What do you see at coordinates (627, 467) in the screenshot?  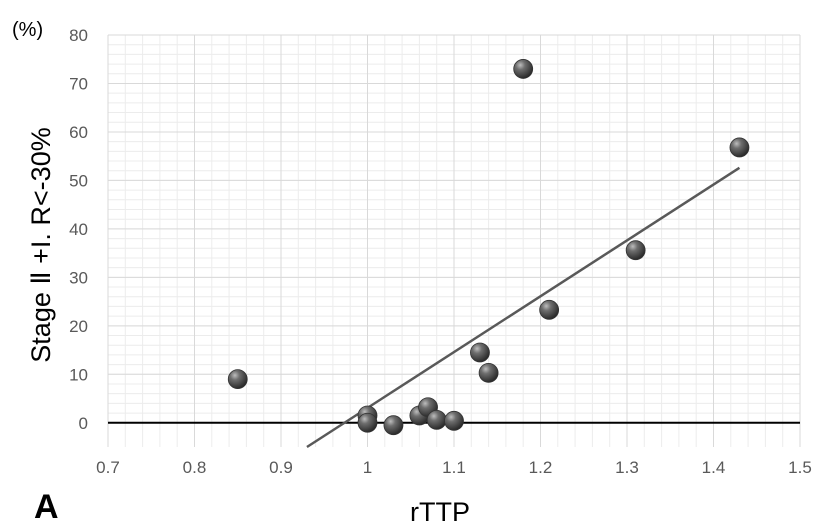 I see `x-tick-label: 1.3` at bounding box center [627, 467].